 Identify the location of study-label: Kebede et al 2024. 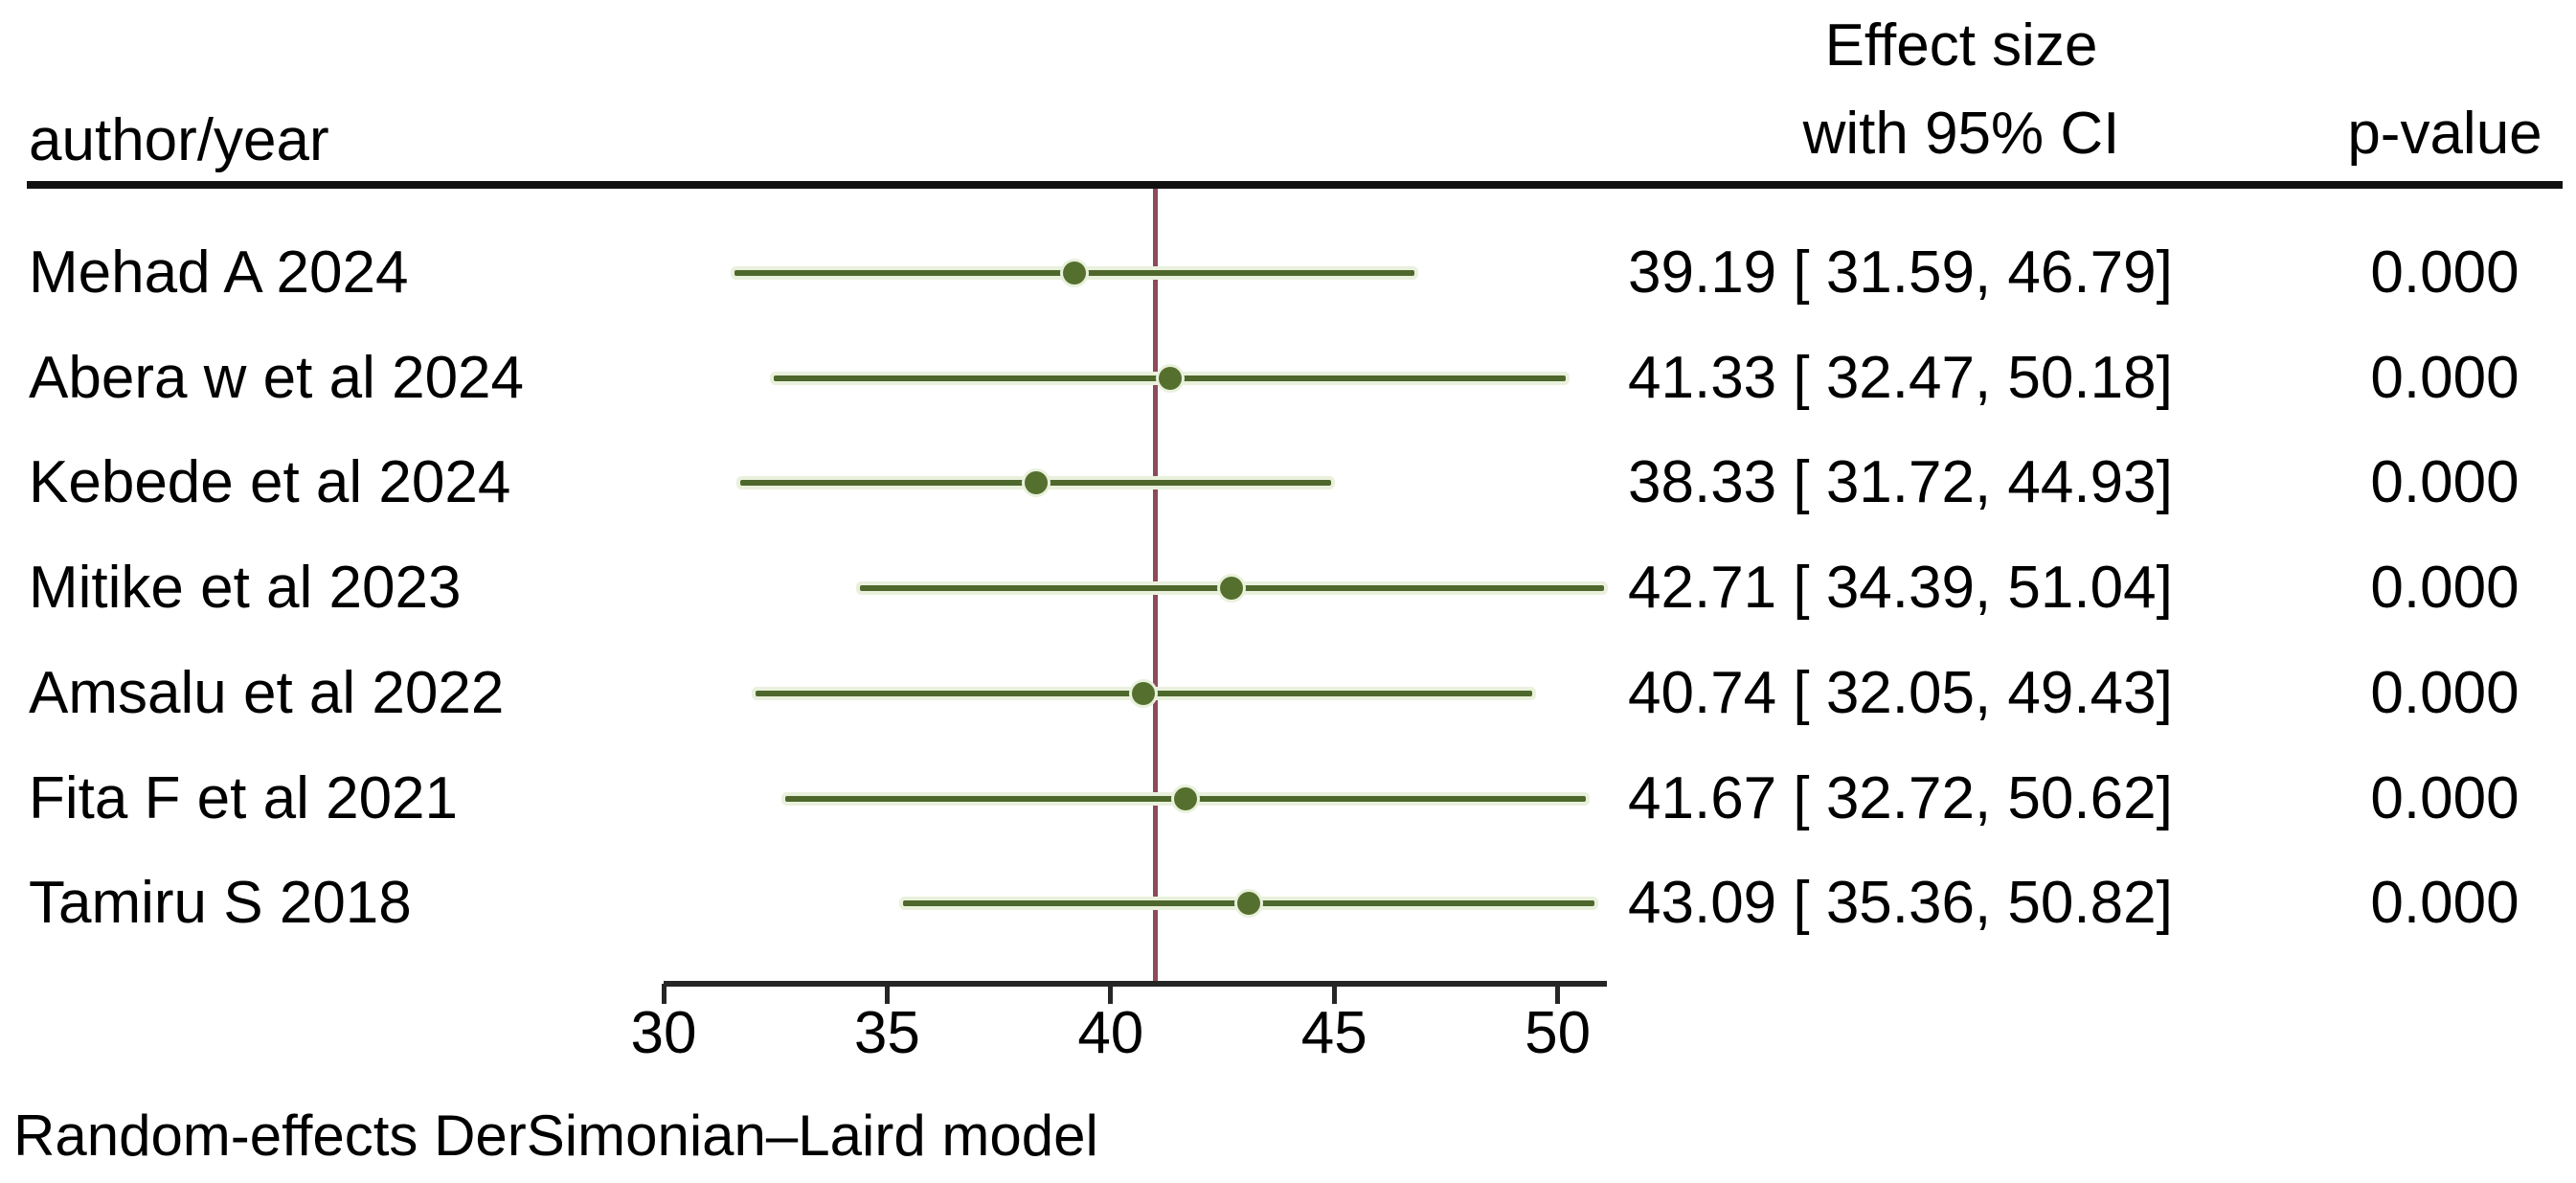
(270, 482).